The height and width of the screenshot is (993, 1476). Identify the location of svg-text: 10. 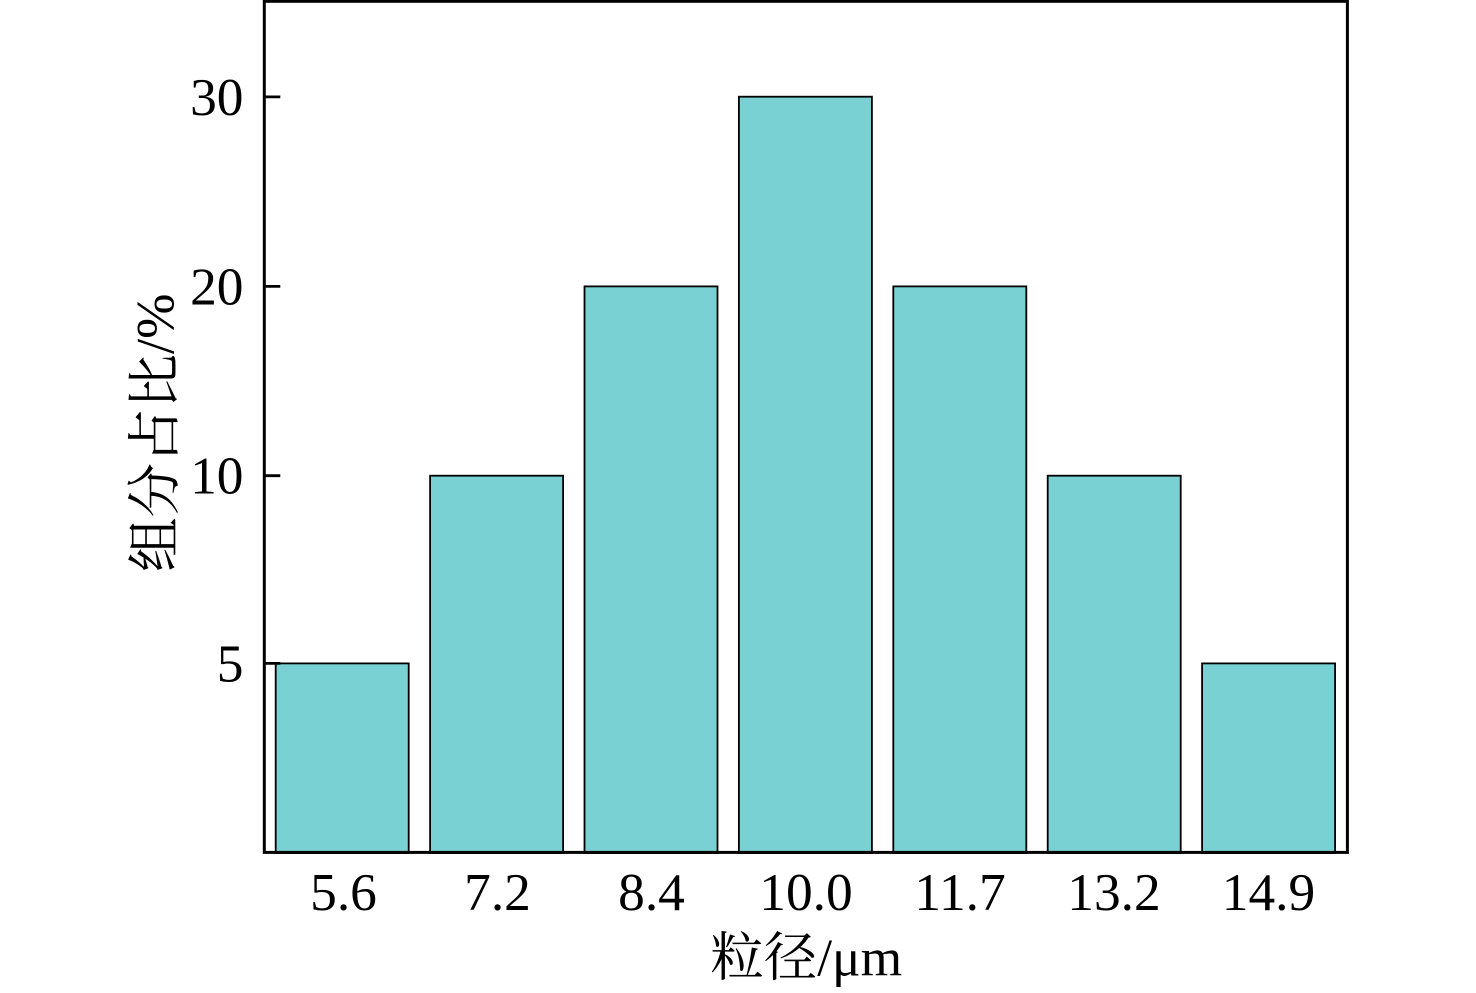
(216, 476).